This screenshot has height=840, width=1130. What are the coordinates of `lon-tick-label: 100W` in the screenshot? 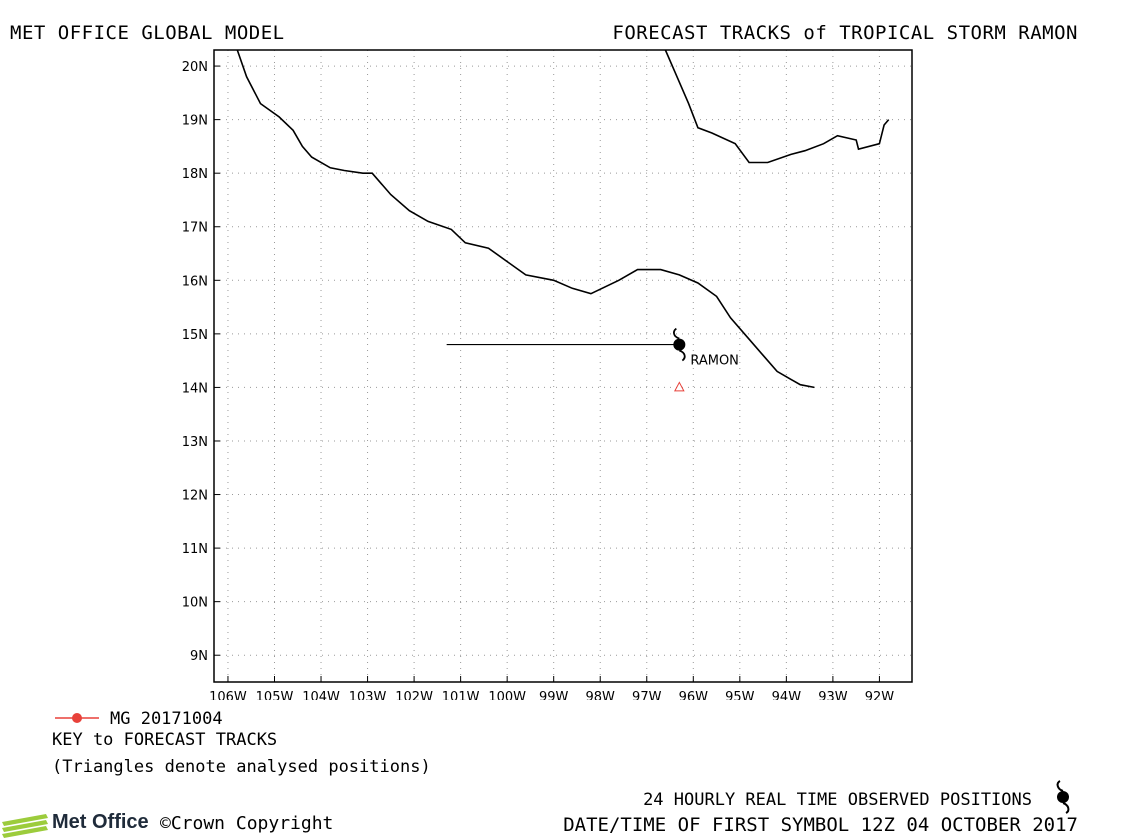 It's located at (507, 695).